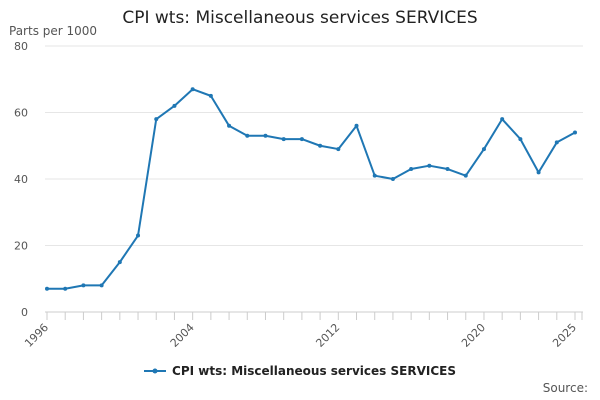  What do you see at coordinates (565, 388) in the screenshot?
I see `source-label: Source:` at bounding box center [565, 388].